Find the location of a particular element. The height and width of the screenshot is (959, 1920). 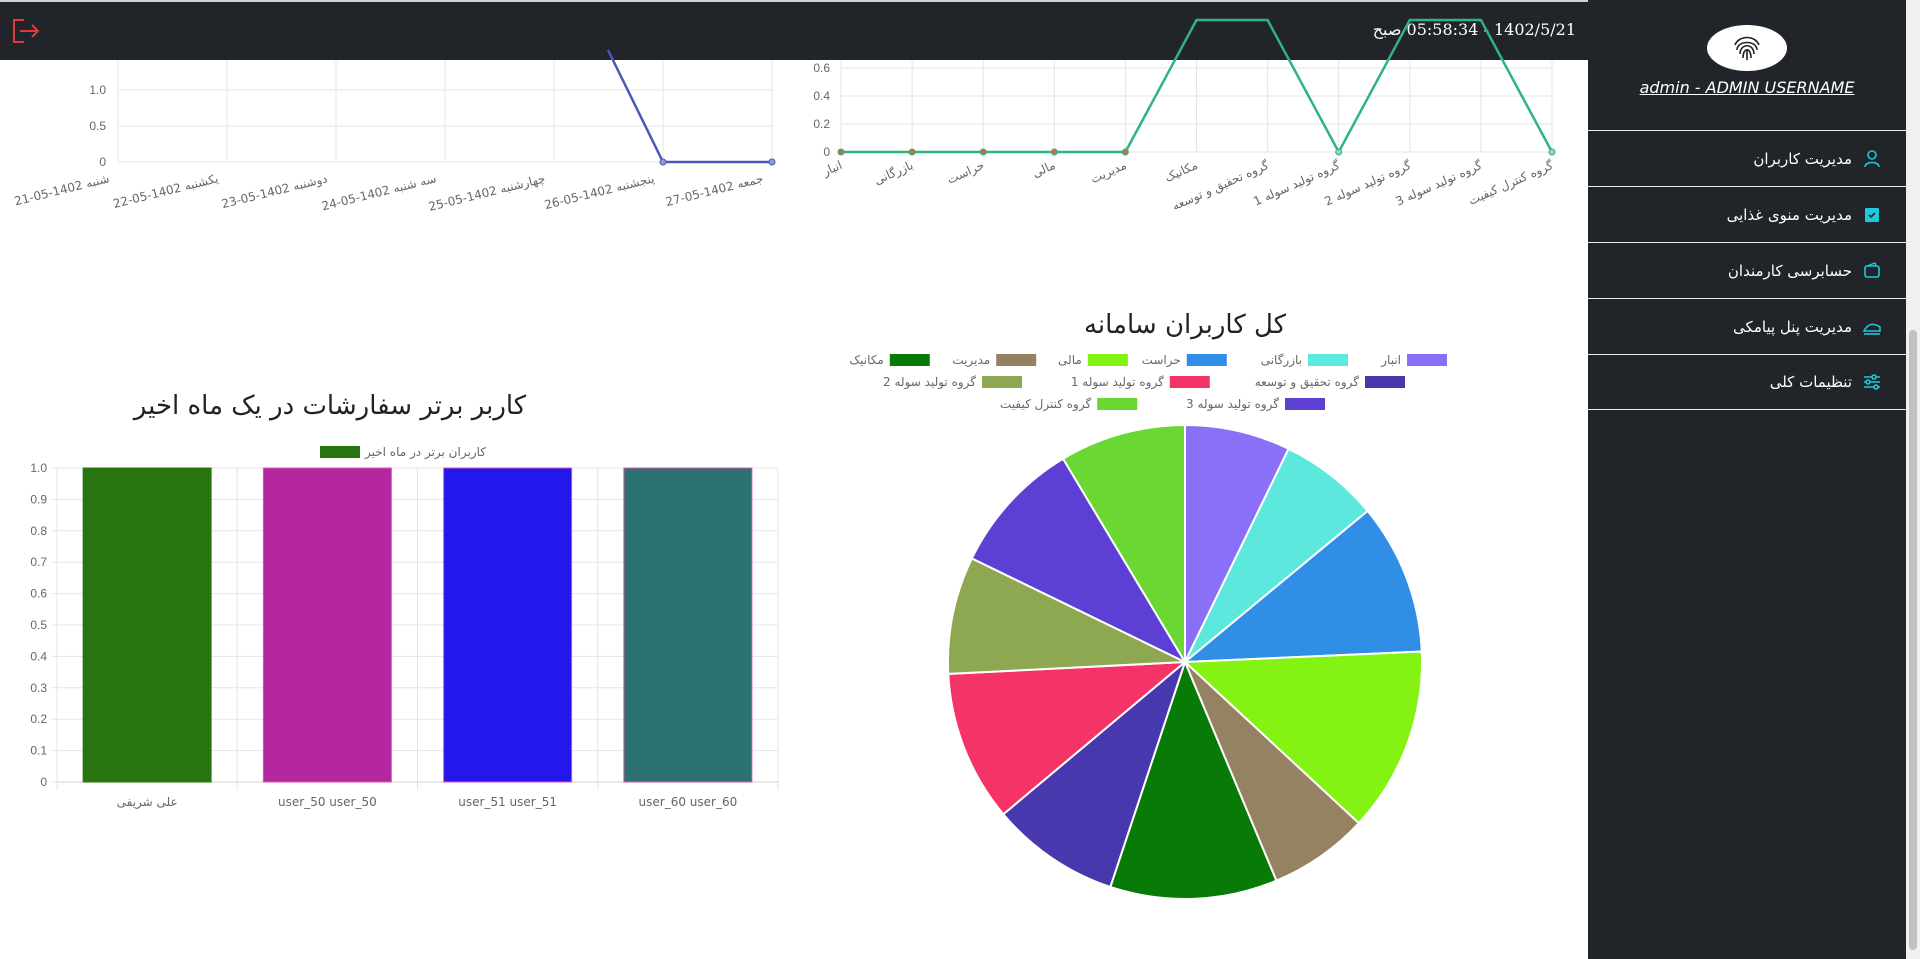

wallet-icon is located at coordinates (1872, 269).